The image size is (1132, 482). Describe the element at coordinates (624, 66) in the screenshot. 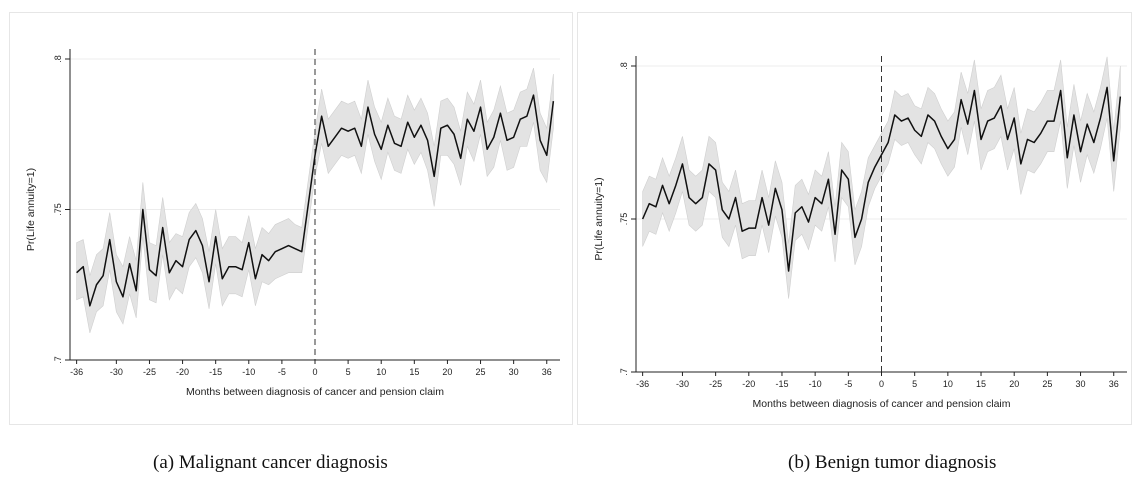

I see `chart-1-y-tick-label-2: .8` at that location.